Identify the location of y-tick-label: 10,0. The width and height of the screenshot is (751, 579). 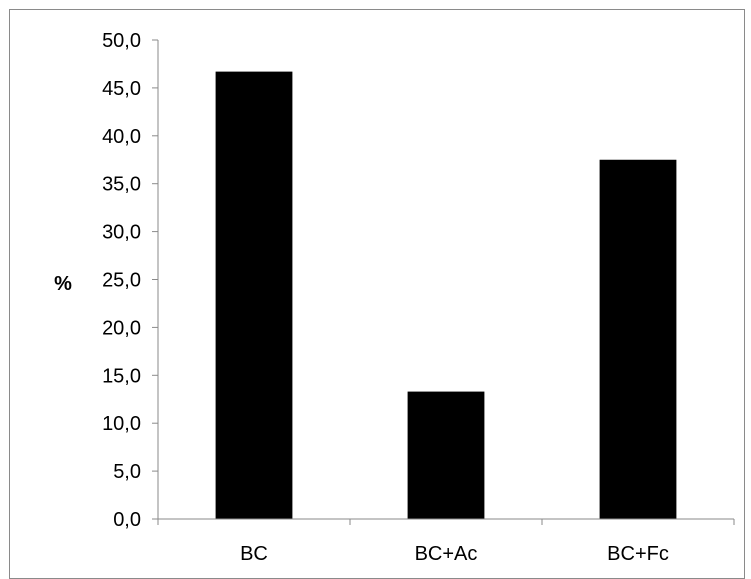
(121, 424).